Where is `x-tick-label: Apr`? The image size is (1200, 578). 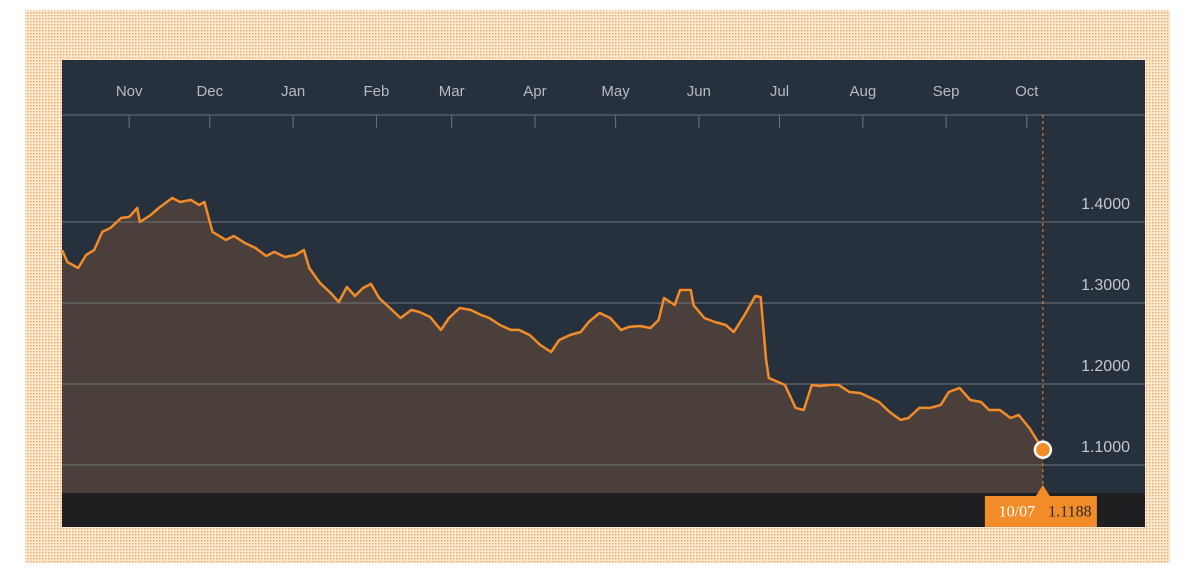
x-tick-label: Apr is located at coordinates (534, 91).